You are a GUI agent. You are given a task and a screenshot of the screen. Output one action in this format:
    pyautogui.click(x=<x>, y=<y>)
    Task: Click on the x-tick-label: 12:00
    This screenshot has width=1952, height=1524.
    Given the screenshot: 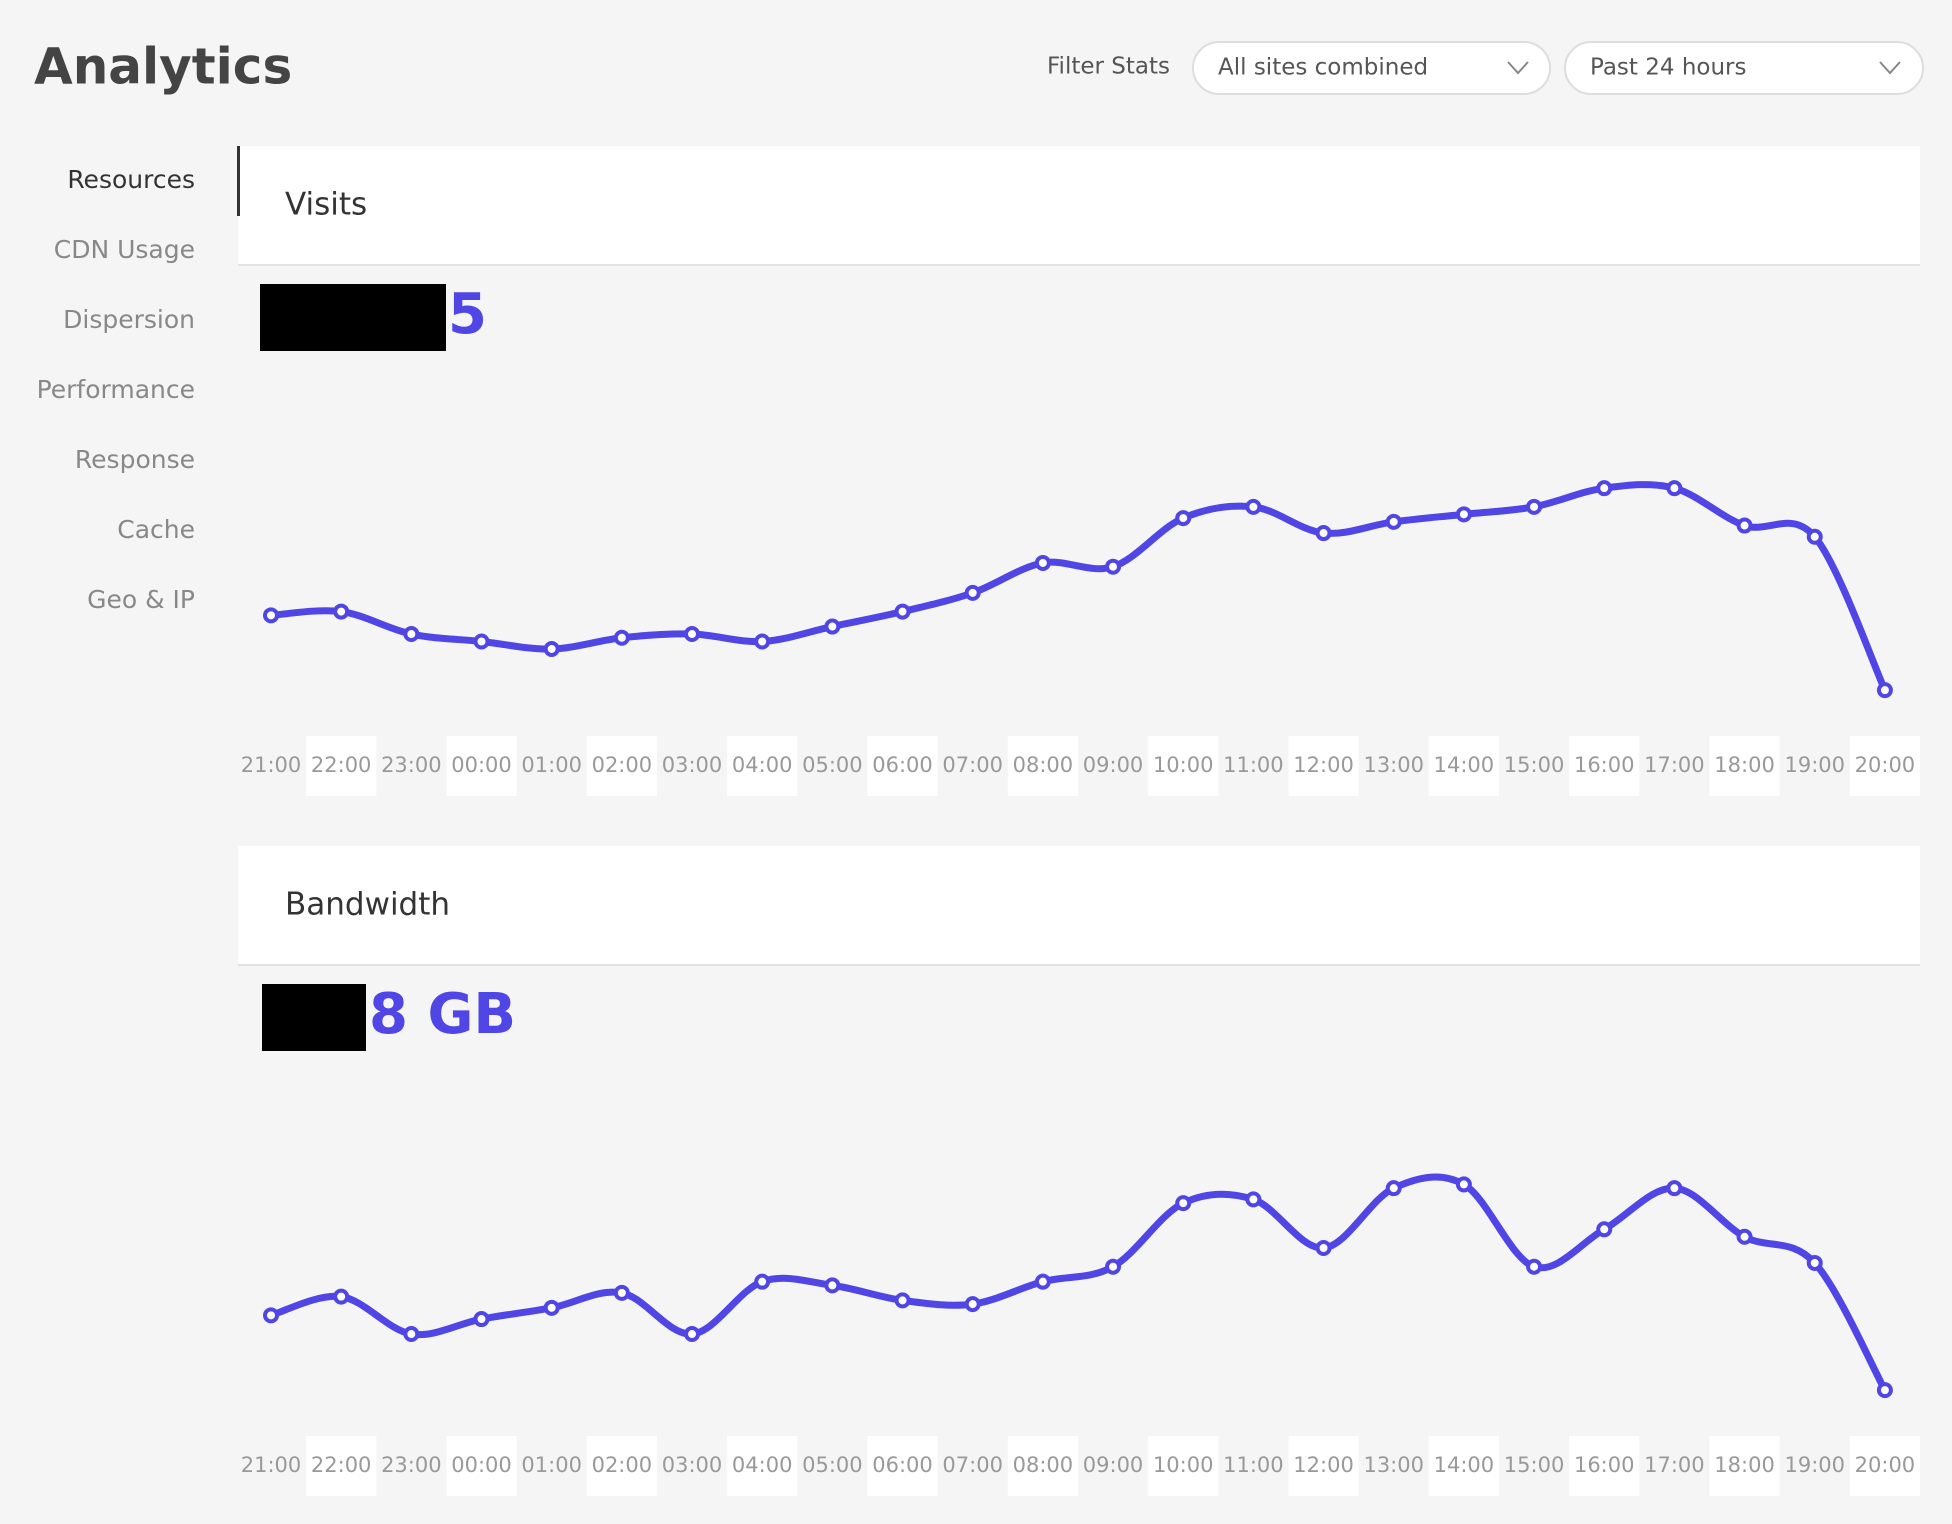 What is the action you would take?
    pyautogui.click(x=1323, y=765)
    